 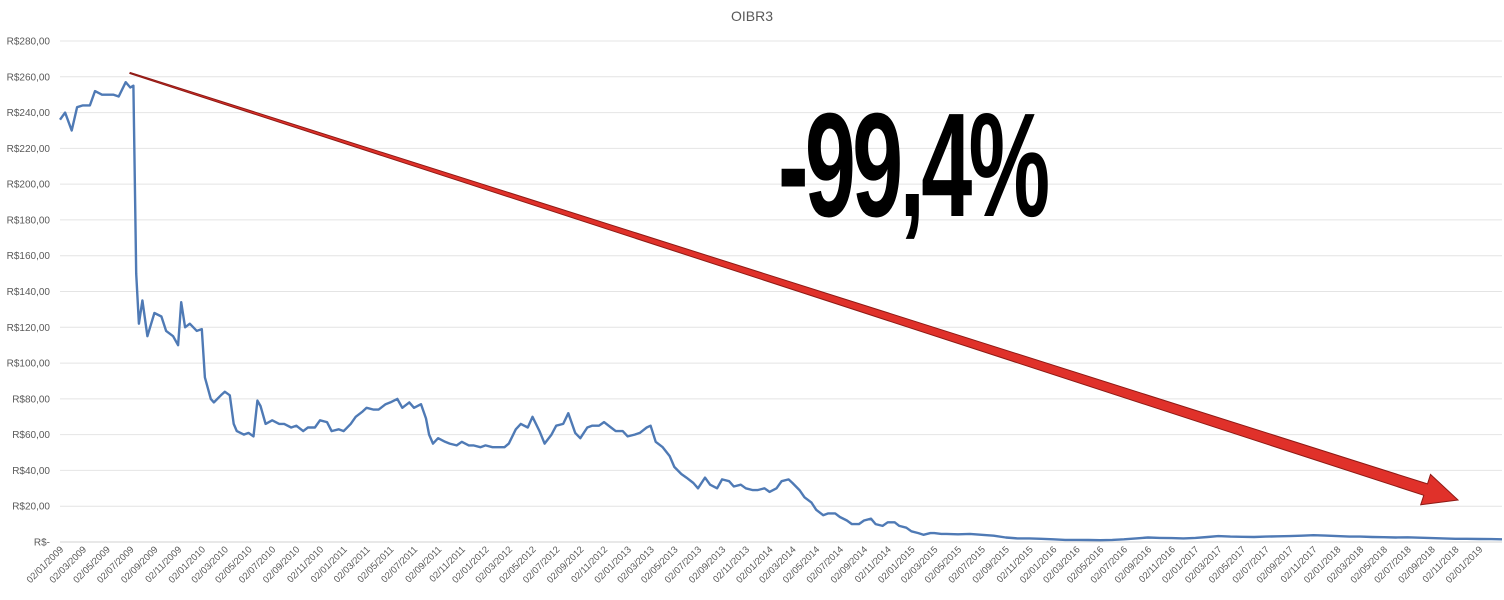 I want to click on chart-title: OIBR3, so click(x=751, y=16).